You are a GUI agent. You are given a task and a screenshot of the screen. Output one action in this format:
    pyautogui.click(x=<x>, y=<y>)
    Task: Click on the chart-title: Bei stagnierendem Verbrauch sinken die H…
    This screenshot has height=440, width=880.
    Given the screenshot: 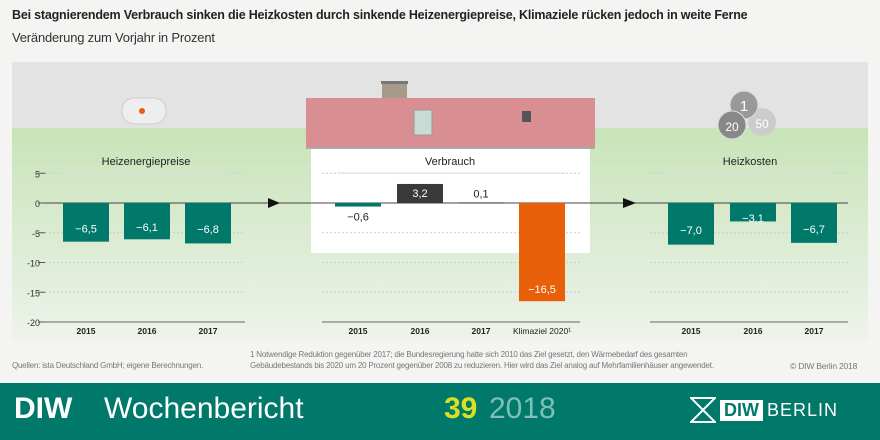 What is the action you would take?
    pyautogui.click(x=380, y=15)
    